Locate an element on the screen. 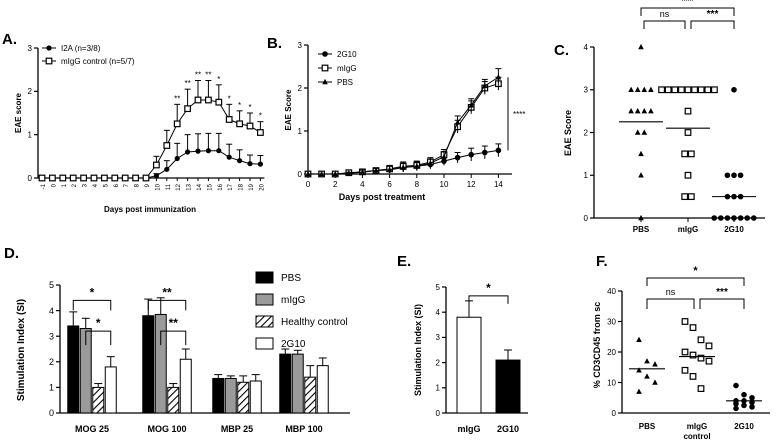 The image size is (776, 442). b-y-axis-tick-label: 0 is located at coordinates (300, 174).